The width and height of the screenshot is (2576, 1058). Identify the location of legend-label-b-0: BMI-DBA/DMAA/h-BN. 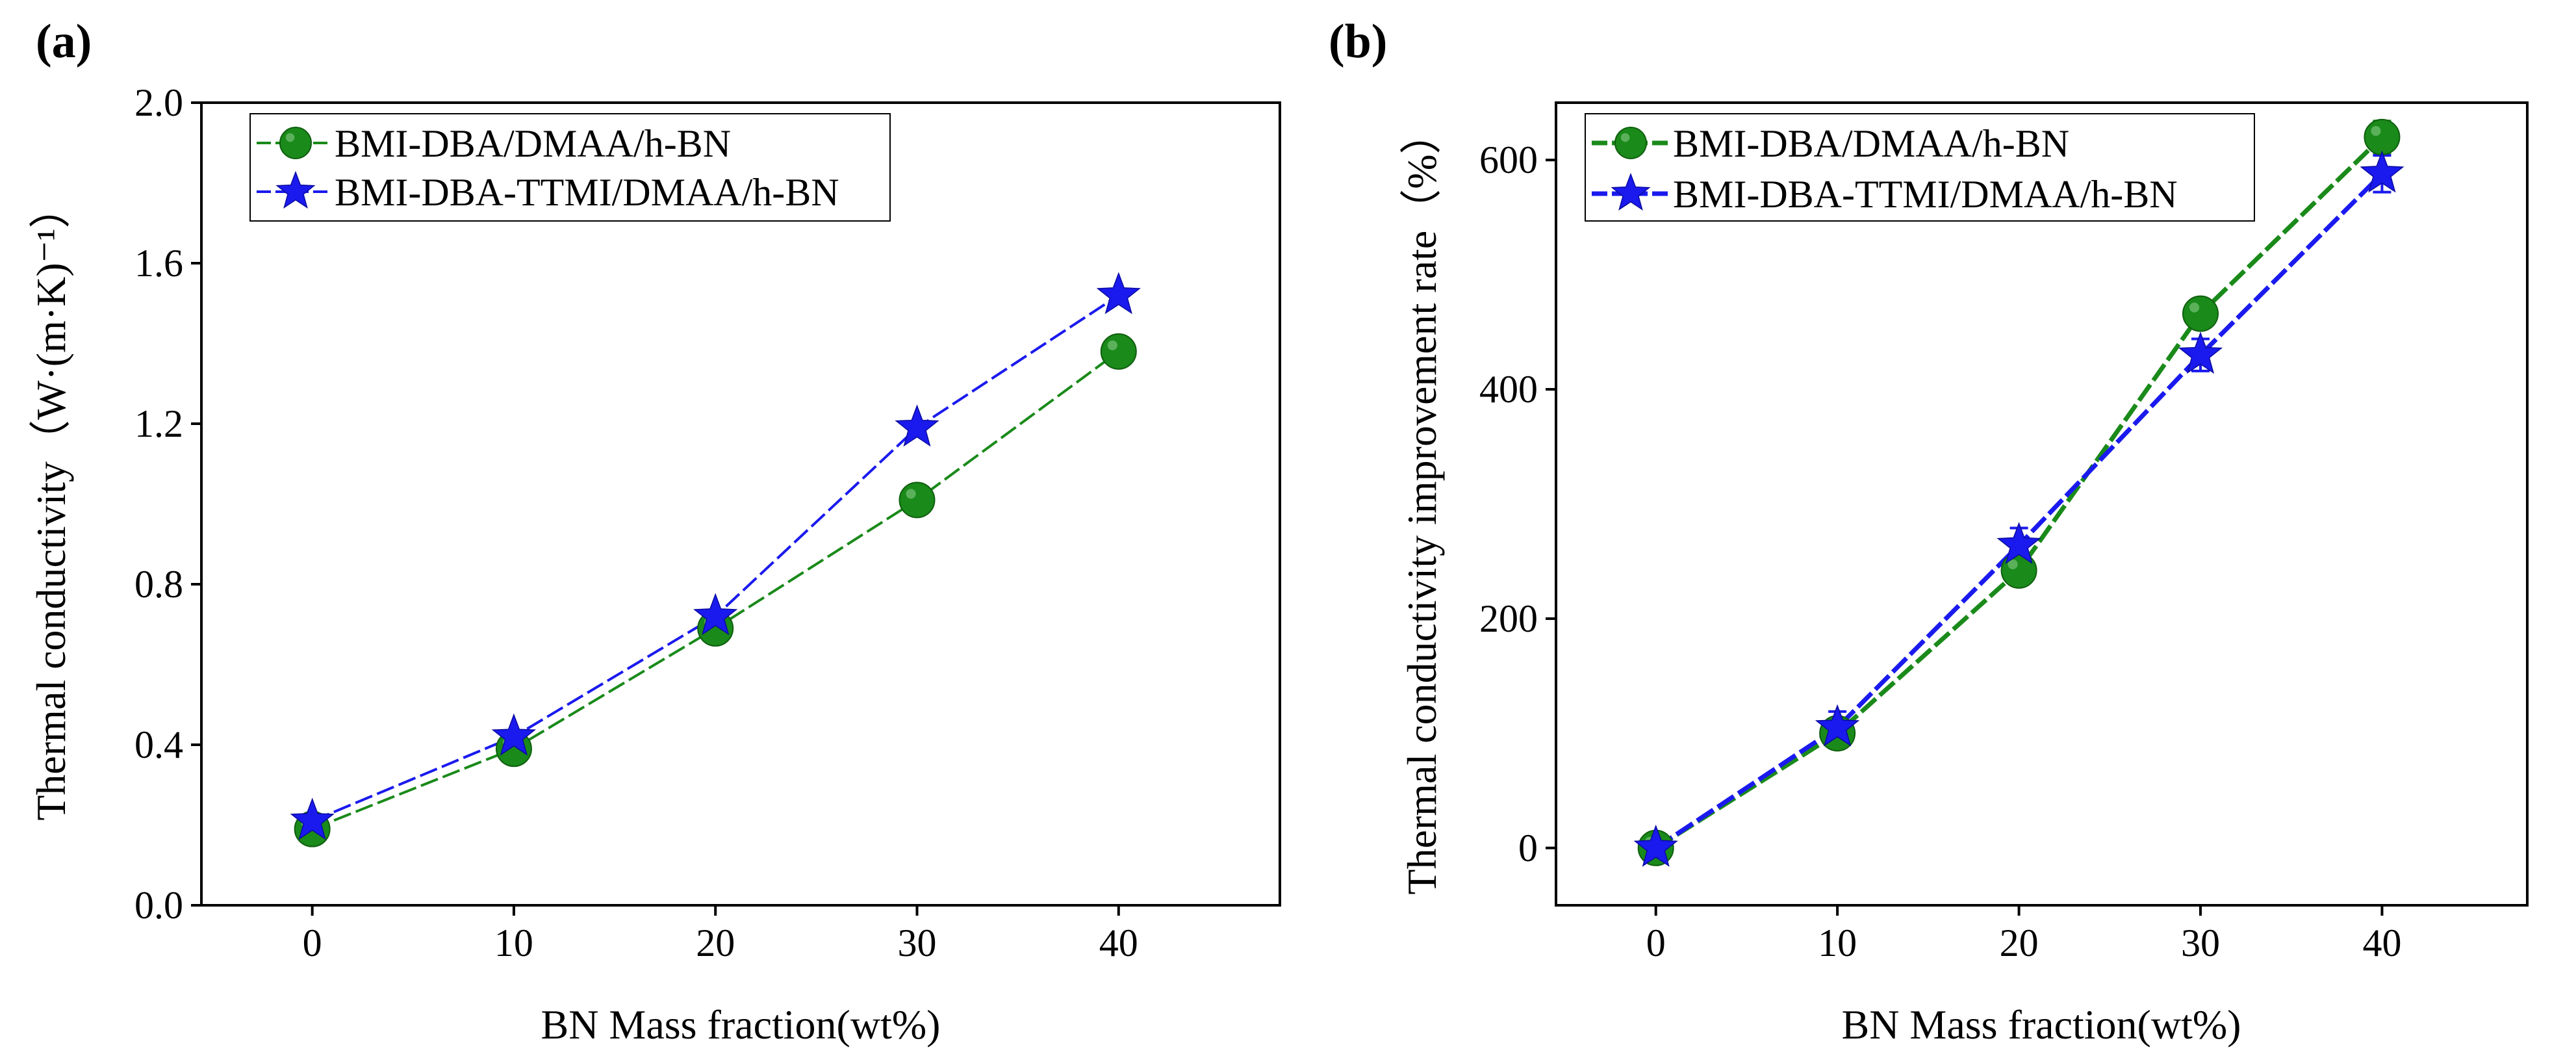
(1871, 143).